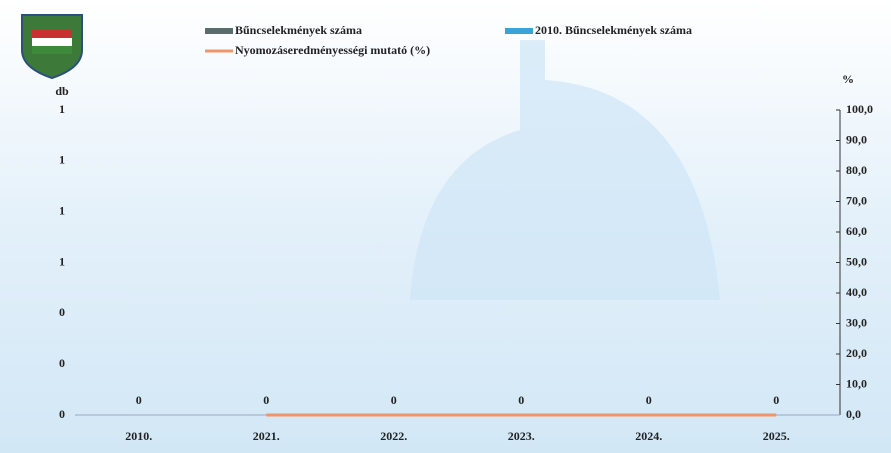 This screenshot has height=453, width=891. What do you see at coordinates (856, 383) in the screenshot?
I see `y2-tick-label: 10,0` at bounding box center [856, 383].